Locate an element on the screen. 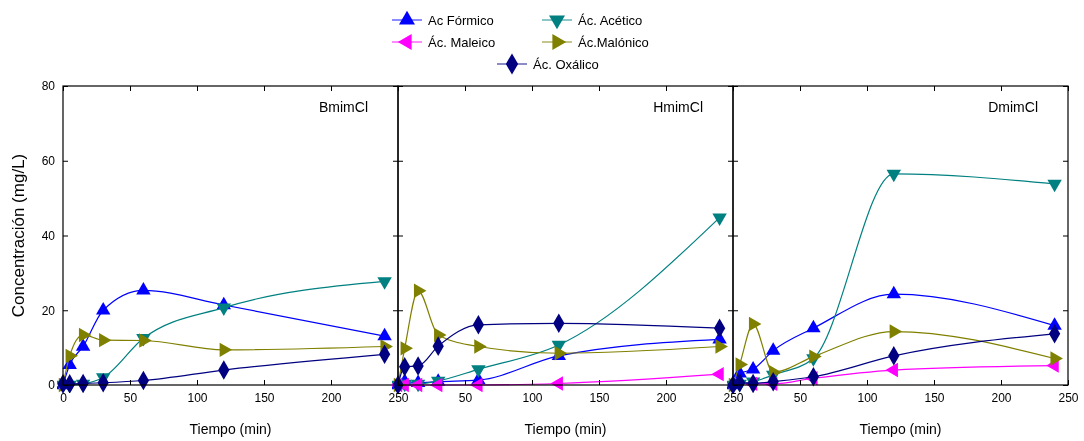 The image size is (1084, 441). legend-label: Ác. Oxálico is located at coordinates (566, 64).